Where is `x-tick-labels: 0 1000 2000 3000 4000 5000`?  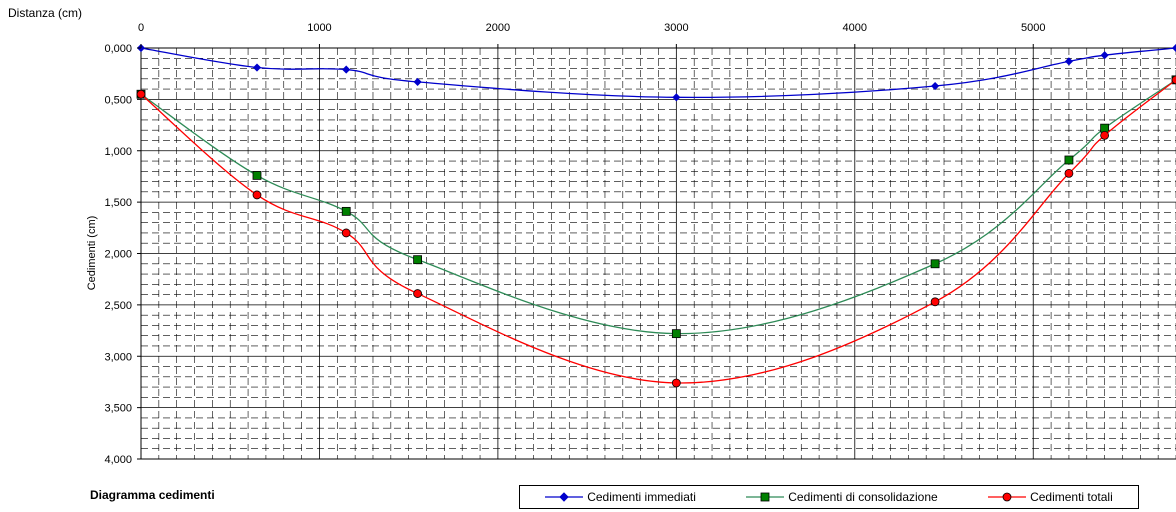 x-tick-labels: 0 1000 2000 3000 4000 5000 is located at coordinates (591, 35).